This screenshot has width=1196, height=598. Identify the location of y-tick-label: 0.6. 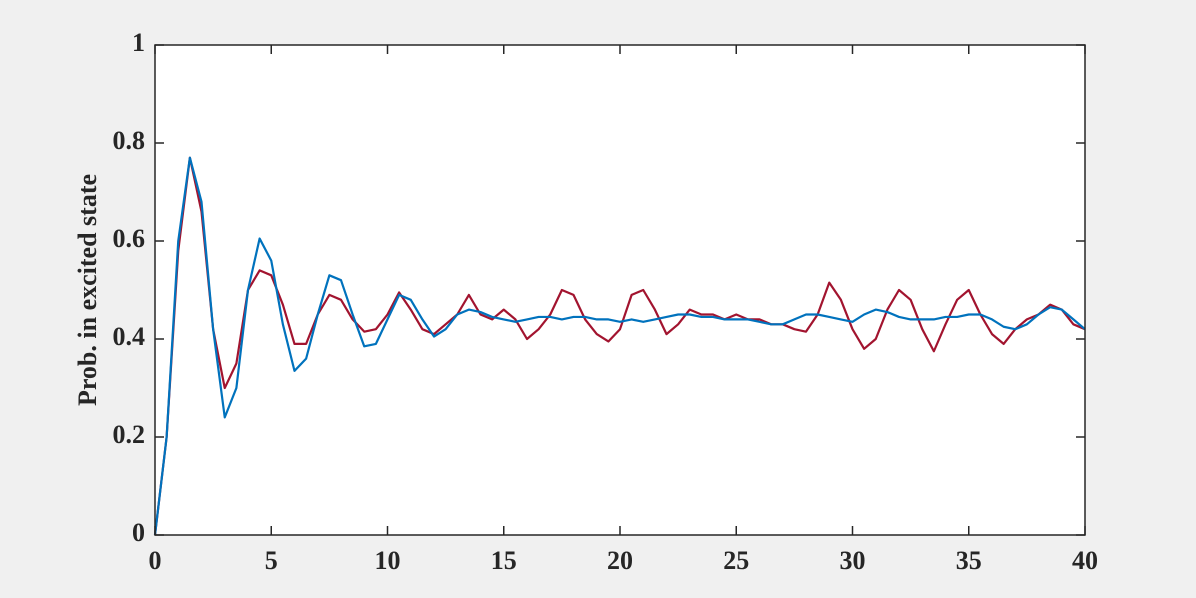
(129, 238).